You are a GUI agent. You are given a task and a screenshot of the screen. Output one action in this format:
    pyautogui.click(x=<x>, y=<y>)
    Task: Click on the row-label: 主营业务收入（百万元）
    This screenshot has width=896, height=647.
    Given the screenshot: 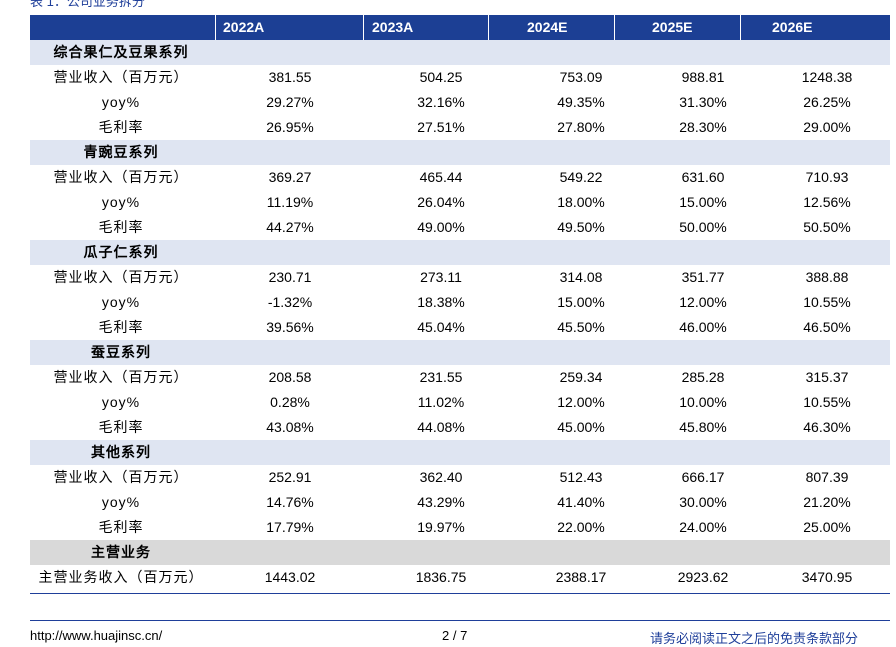 What is the action you would take?
    pyautogui.click(x=121, y=577)
    